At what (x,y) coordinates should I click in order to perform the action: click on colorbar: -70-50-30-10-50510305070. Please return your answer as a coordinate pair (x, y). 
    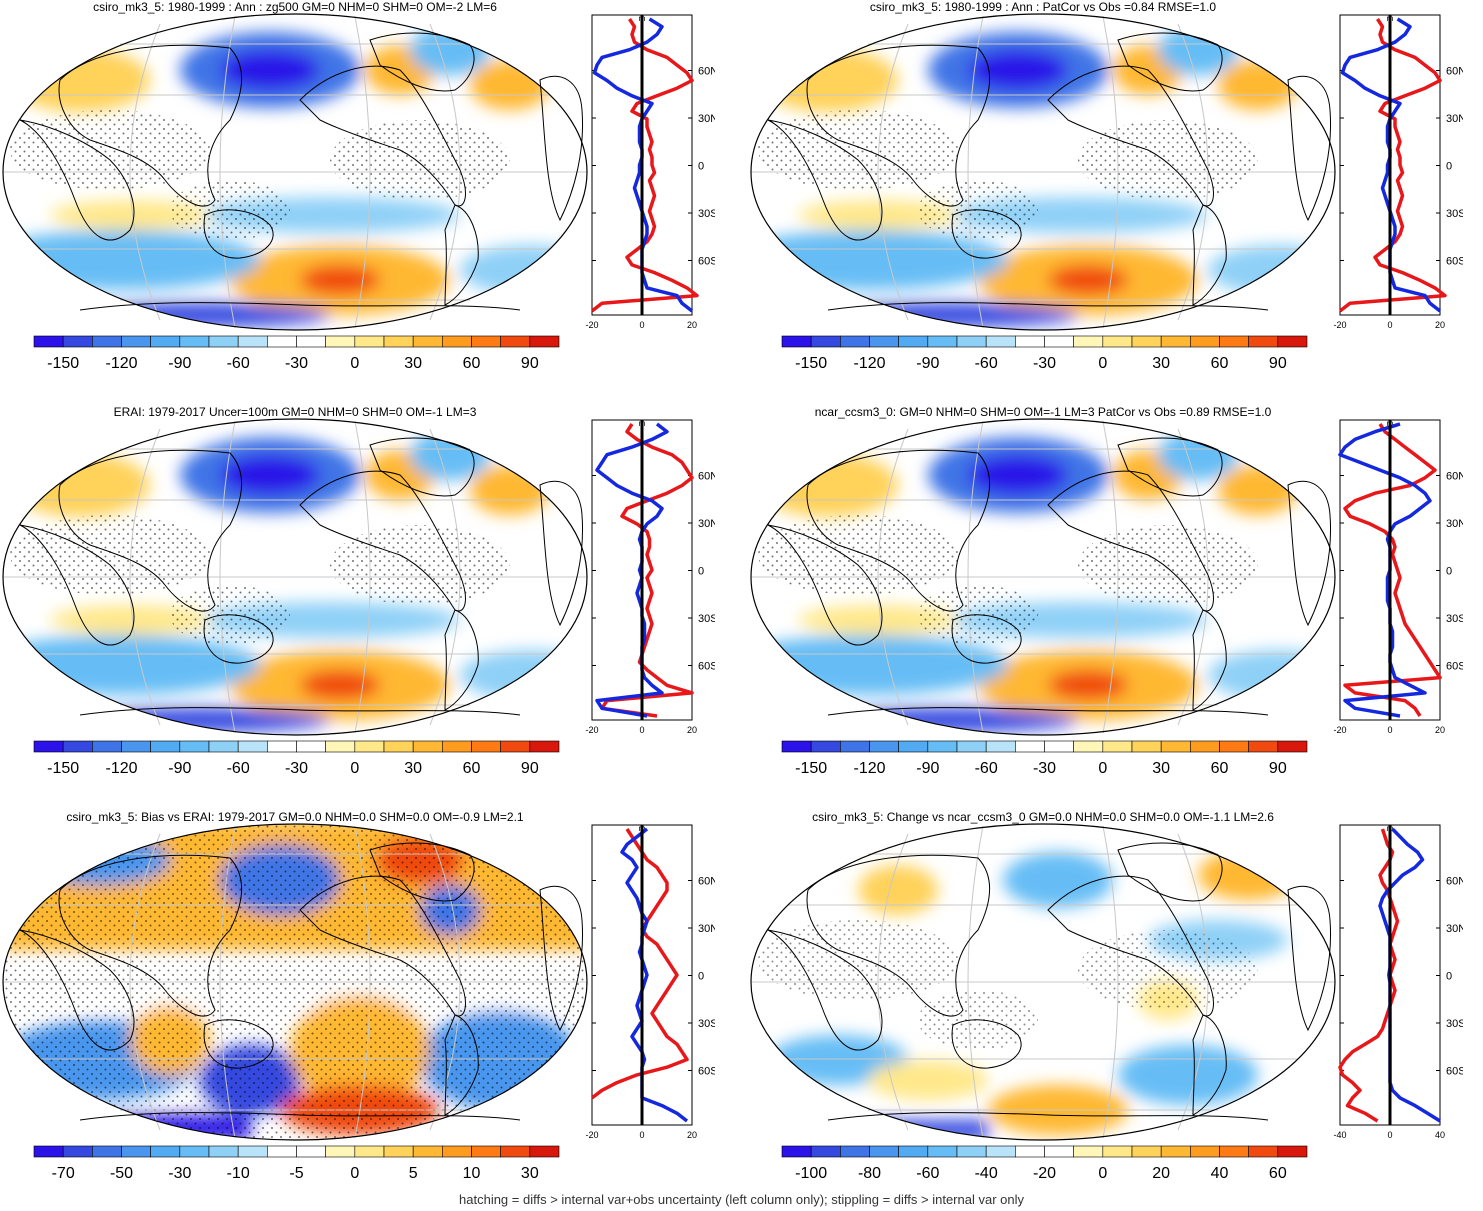
    Looking at the image, I should click on (296, 1163).